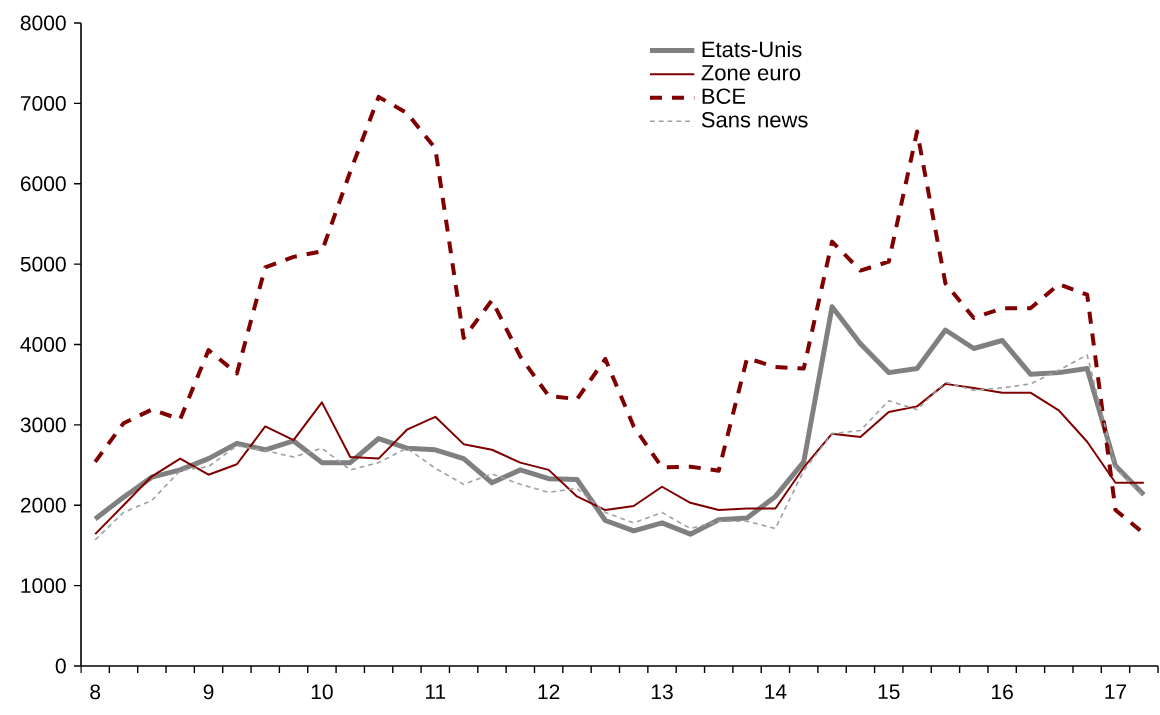 The image size is (1160, 715). Describe the element at coordinates (752, 49) in the screenshot. I see `legend-label: Etats-Unis` at that location.